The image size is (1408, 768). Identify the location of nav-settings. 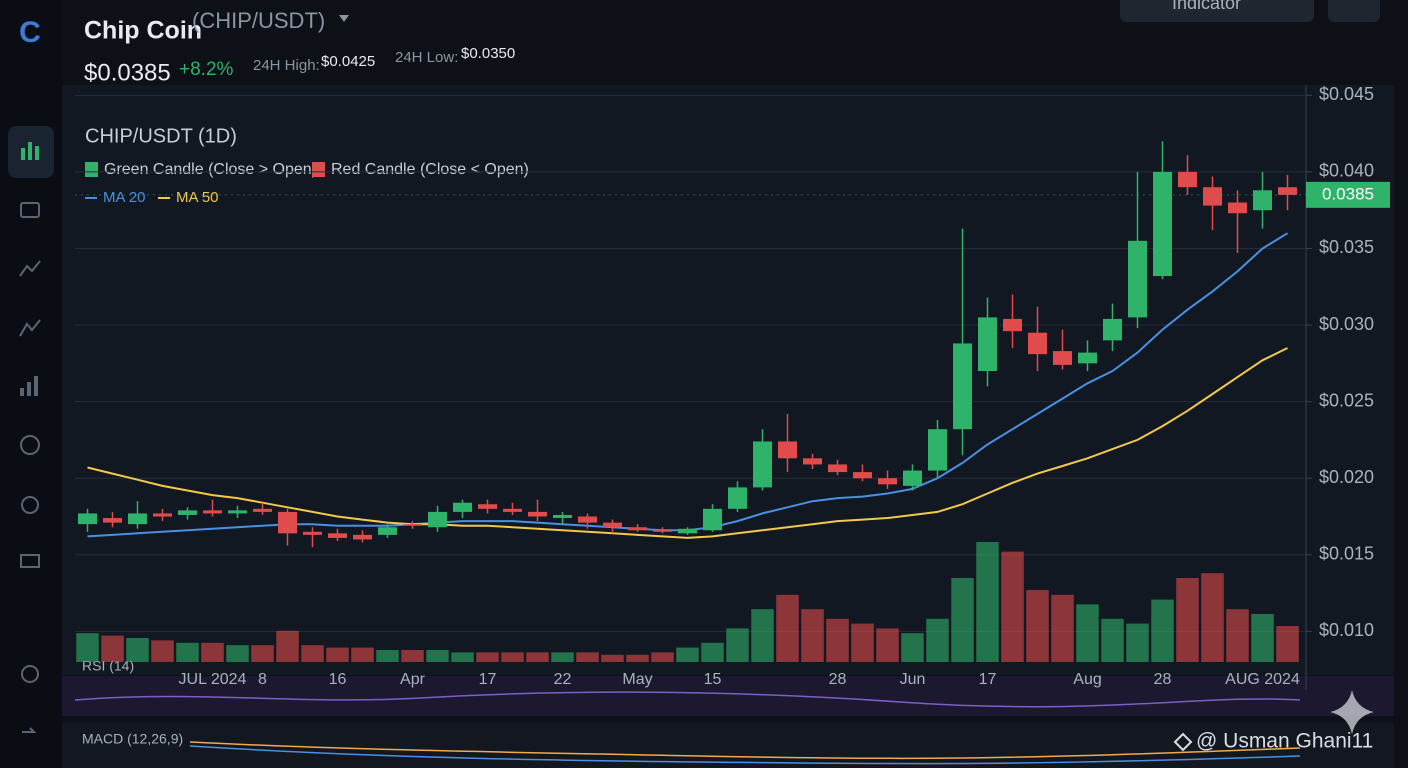
(30, 505).